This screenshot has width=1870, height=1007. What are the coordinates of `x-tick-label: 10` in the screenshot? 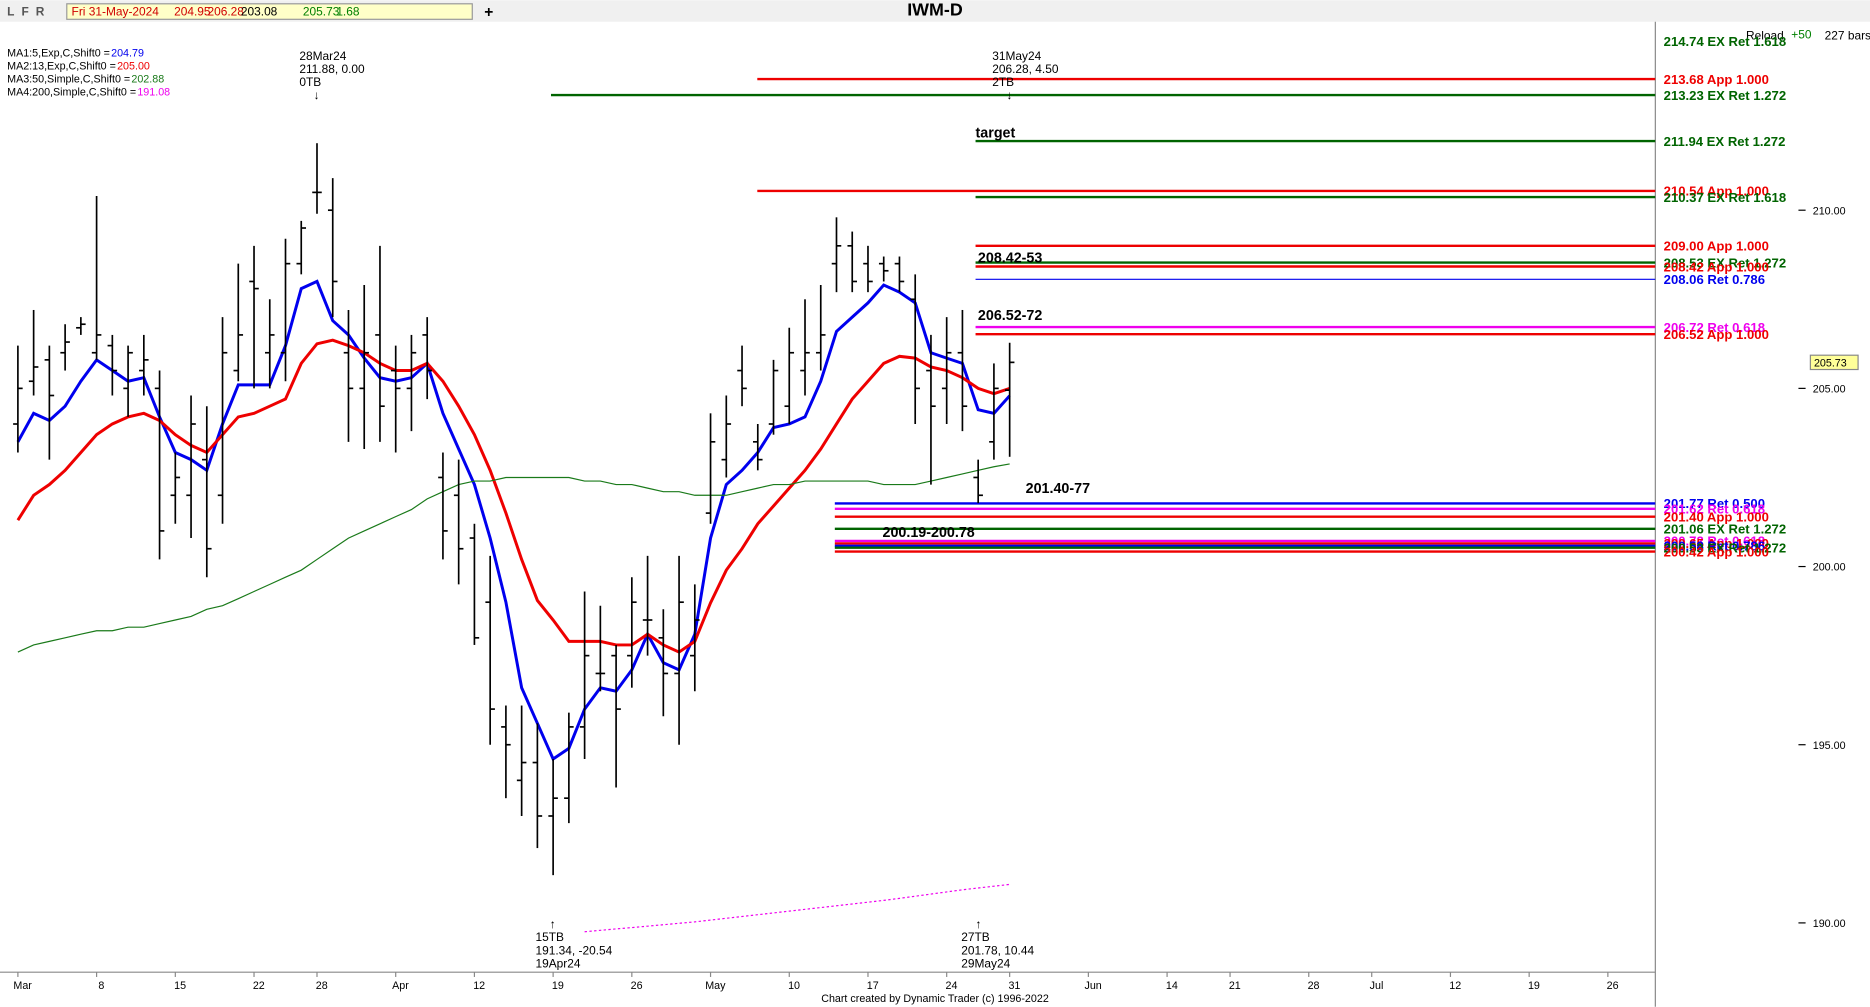 It's located at (794, 986).